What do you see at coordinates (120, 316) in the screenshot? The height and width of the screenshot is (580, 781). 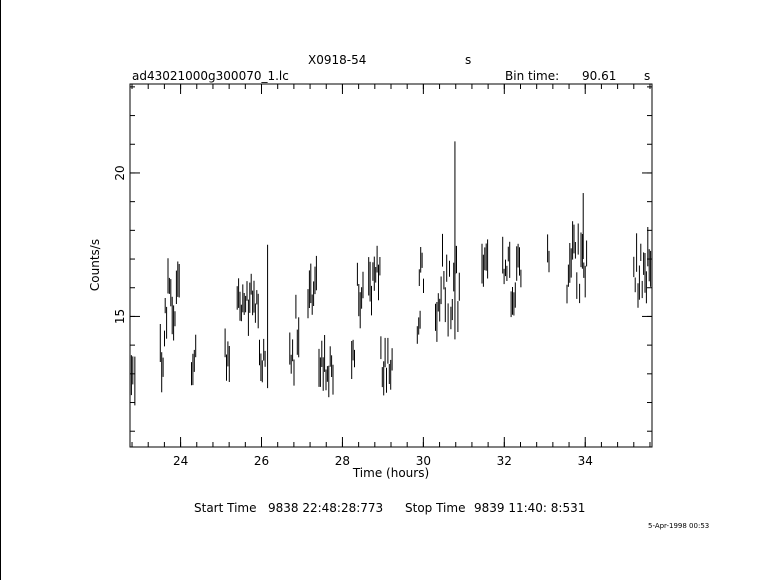 I see `y-tick-label: 15` at bounding box center [120, 316].